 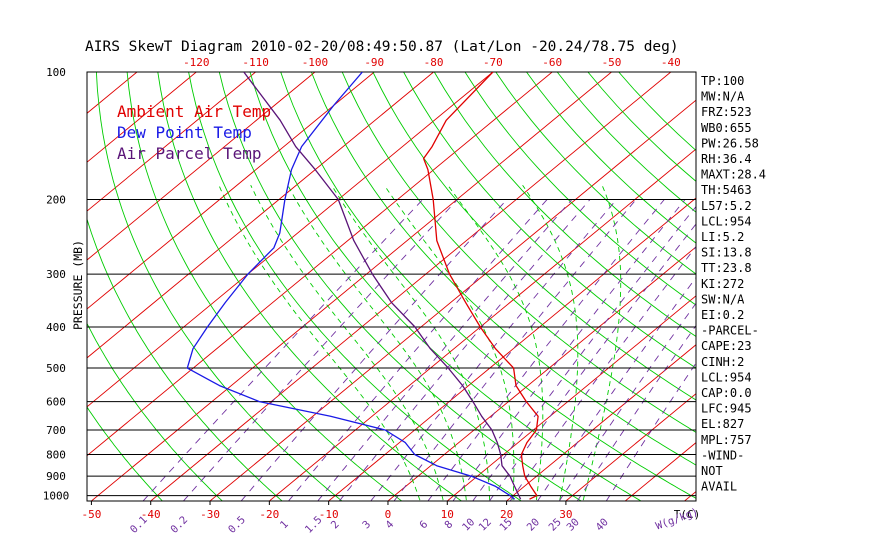 I want to click on index-label: RH:36.4, so click(x=726, y=159).